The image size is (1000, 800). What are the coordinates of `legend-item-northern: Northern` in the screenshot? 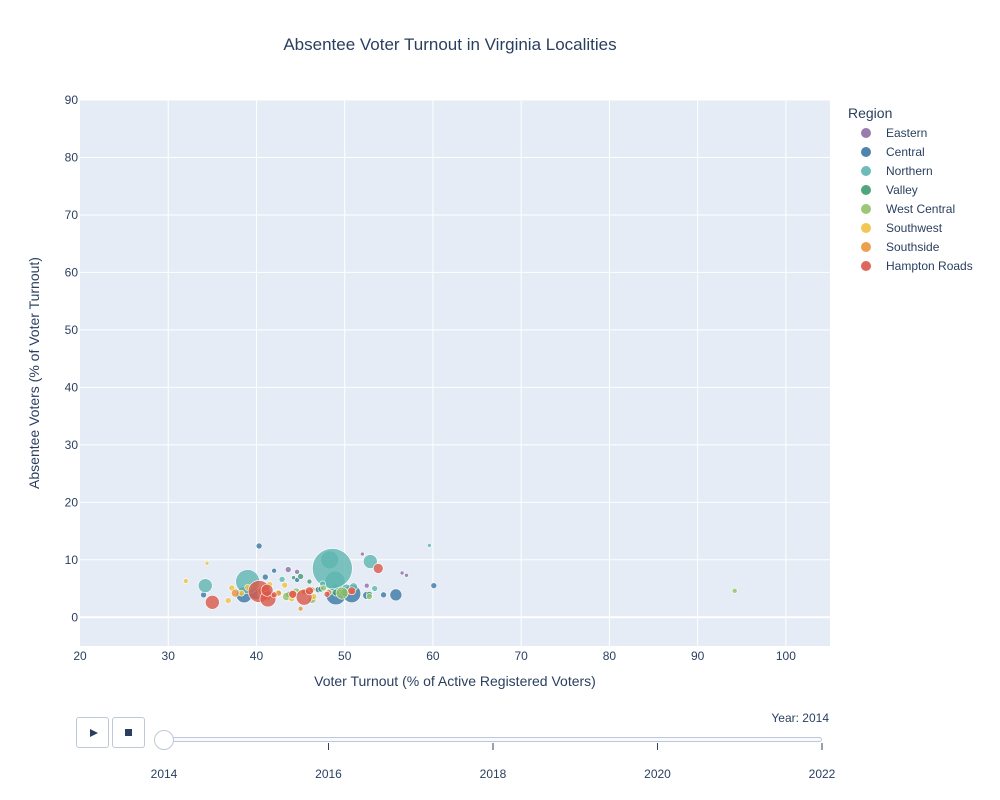 It's located at (897, 171).